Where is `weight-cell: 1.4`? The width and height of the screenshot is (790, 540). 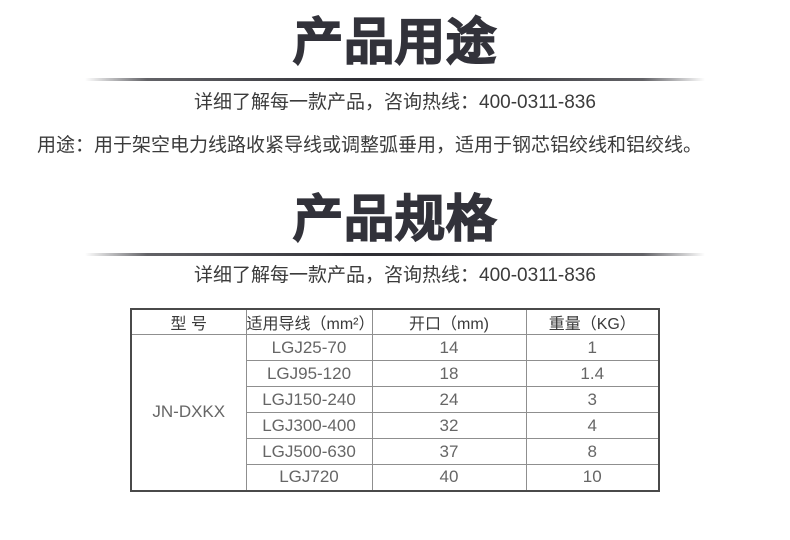
weight-cell: 1.4 is located at coordinates (592, 373).